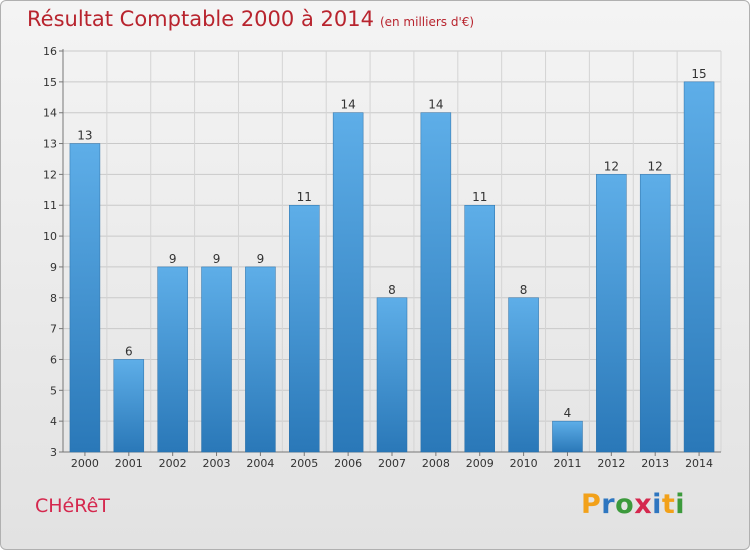 This screenshot has width=750, height=550. Describe the element at coordinates (304, 463) in the screenshot. I see `x-tick-label: 2005` at that location.